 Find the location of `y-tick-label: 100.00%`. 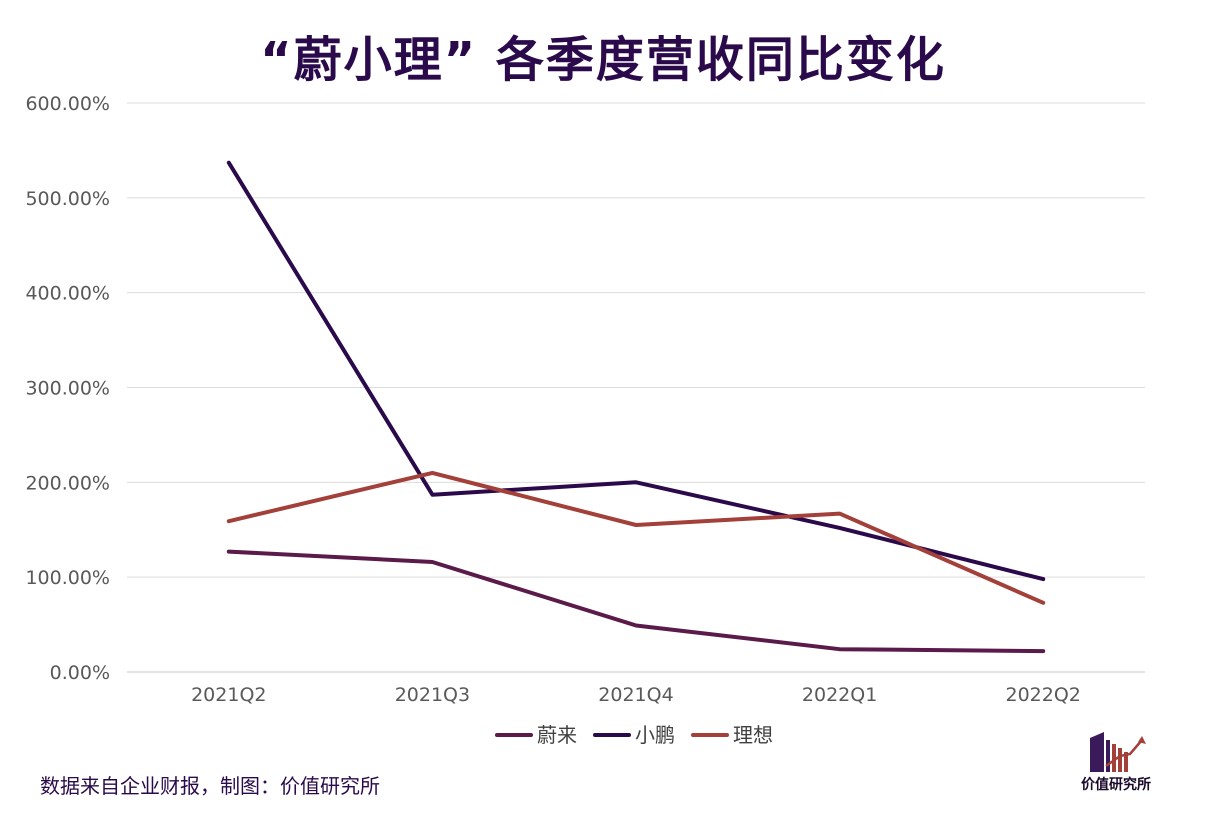

y-tick-label: 100.00% is located at coordinates (67, 578).